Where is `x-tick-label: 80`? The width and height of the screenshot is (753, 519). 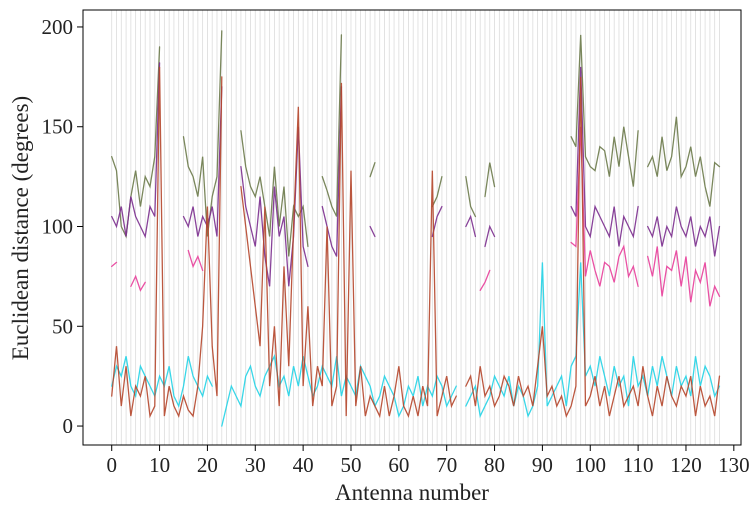 x-tick-label: 80 is located at coordinates (494, 465).